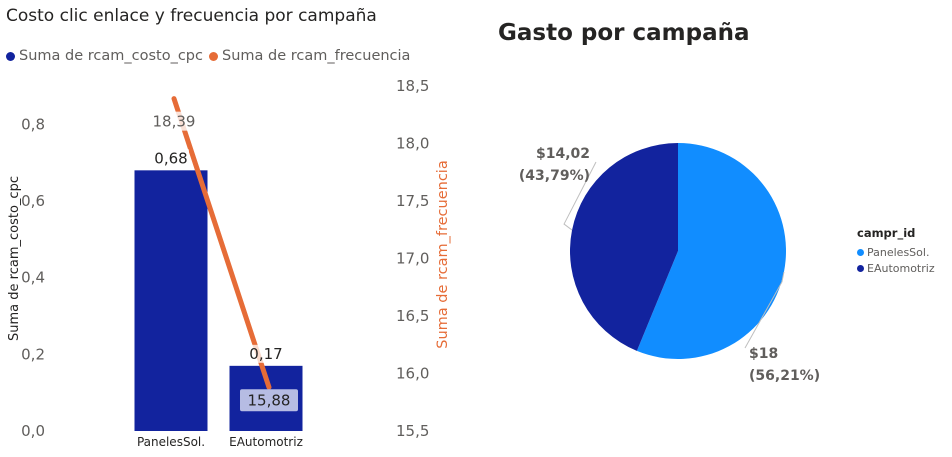 This screenshot has height=457, width=952. What do you see at coordinates (33, 201) in the screenshot?
I see `y-tick-label: 0,6` at bounding box center [33, 201].